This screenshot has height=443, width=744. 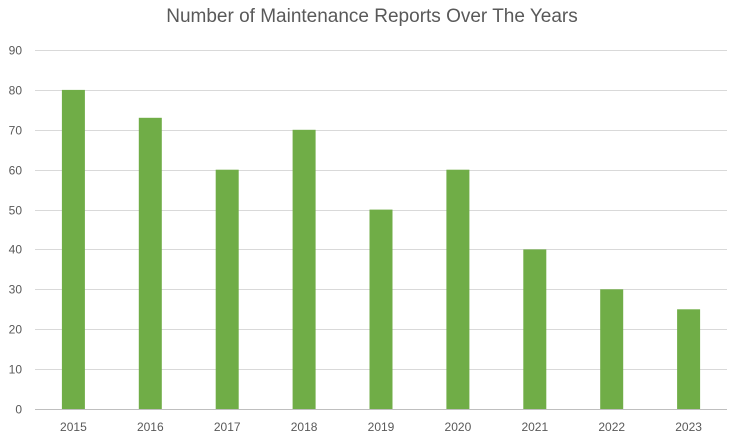 What do you see at coordinates (16, 91) in the screenshot?
I see `y-tick-label: 80` at bounding box center [16, 91].